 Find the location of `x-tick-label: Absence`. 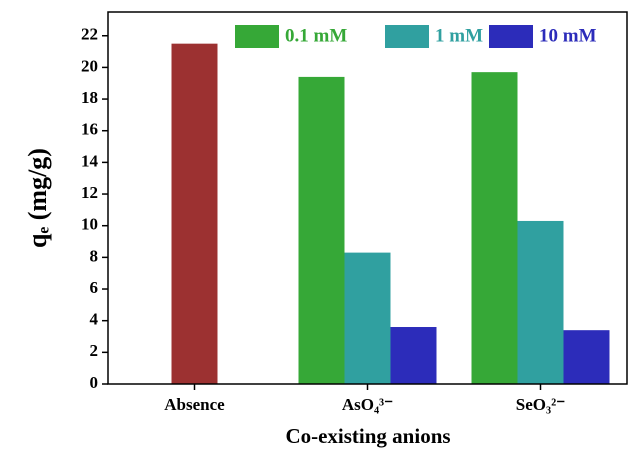

x-tick-label: Absence is located at coordinates (194, 404).